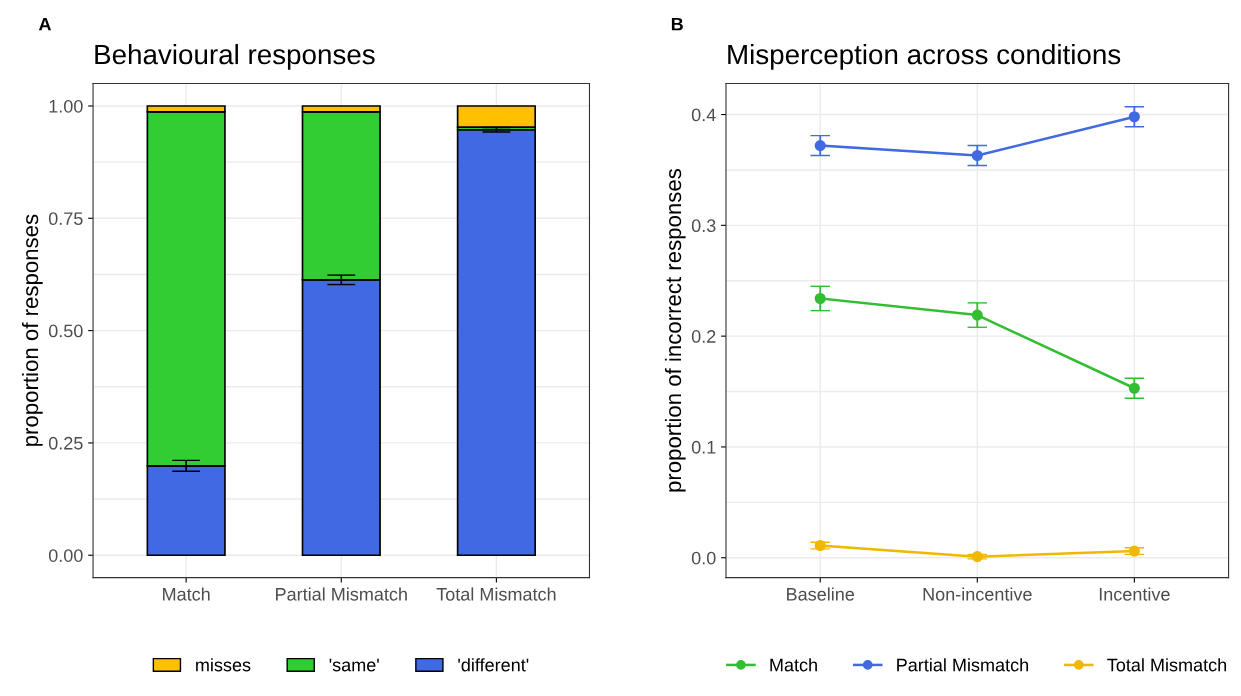 The height and width of the screenshot is (696, 1241). I want to click on legend-label: 'same', so click(354, 665).